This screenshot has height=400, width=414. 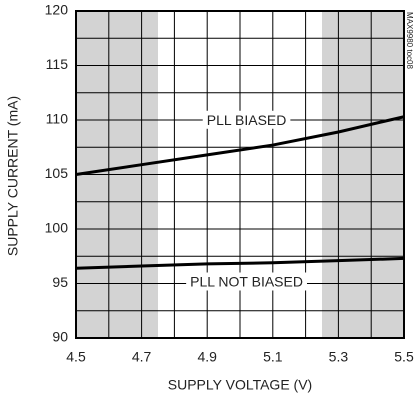 I want to click on x-tick-label: 4.7, so click(x=142, y=357).